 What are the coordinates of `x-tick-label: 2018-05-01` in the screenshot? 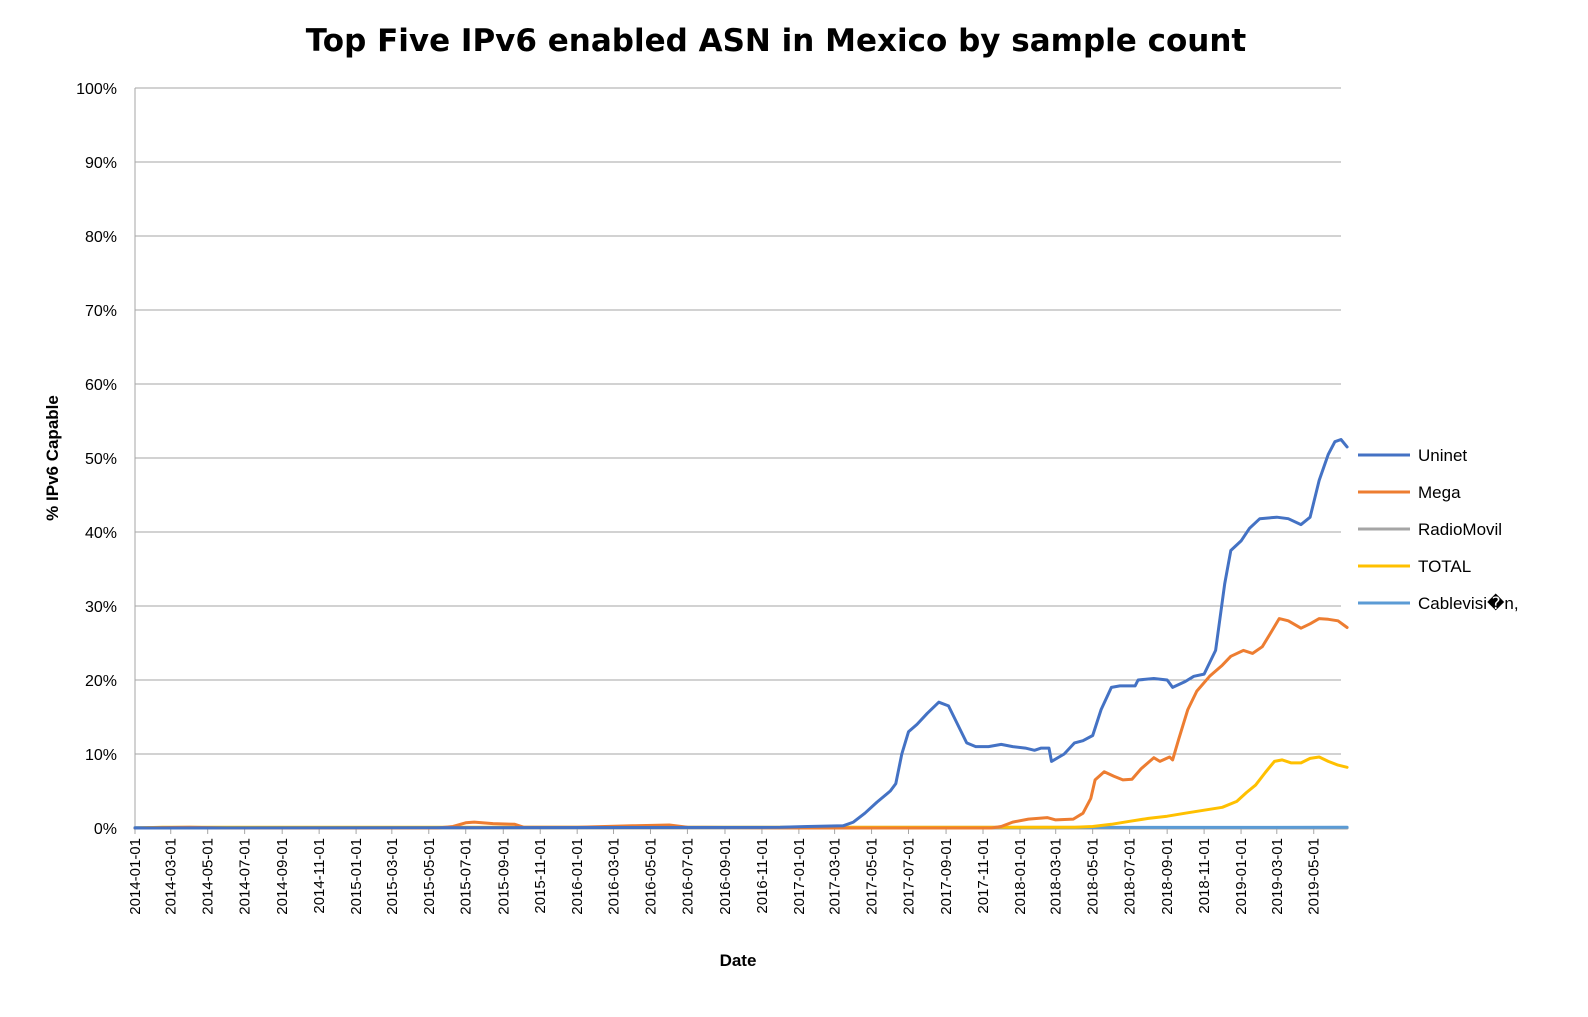 It's located at (1093, 876).